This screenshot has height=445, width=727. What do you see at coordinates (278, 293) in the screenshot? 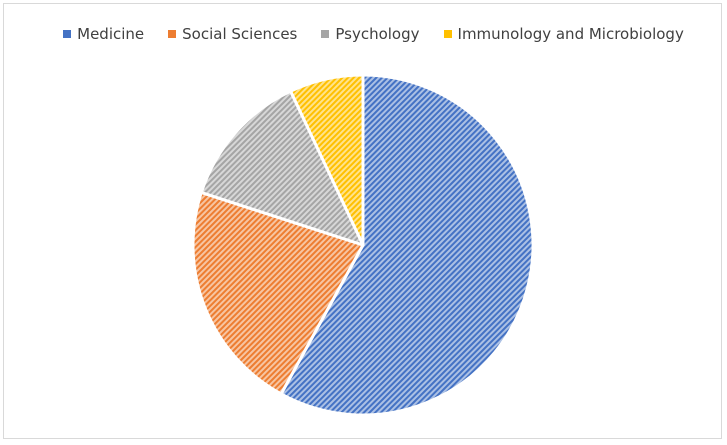
I see `pie-slice-social-sciences` at bounding box center [278, 293].